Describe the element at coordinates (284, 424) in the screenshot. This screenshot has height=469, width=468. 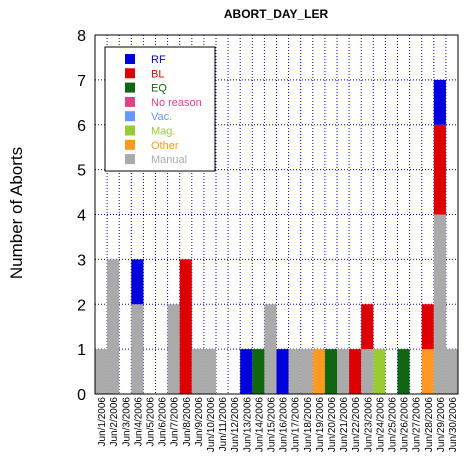
I see `x-tick-label: Jun/16/2006` at that location.